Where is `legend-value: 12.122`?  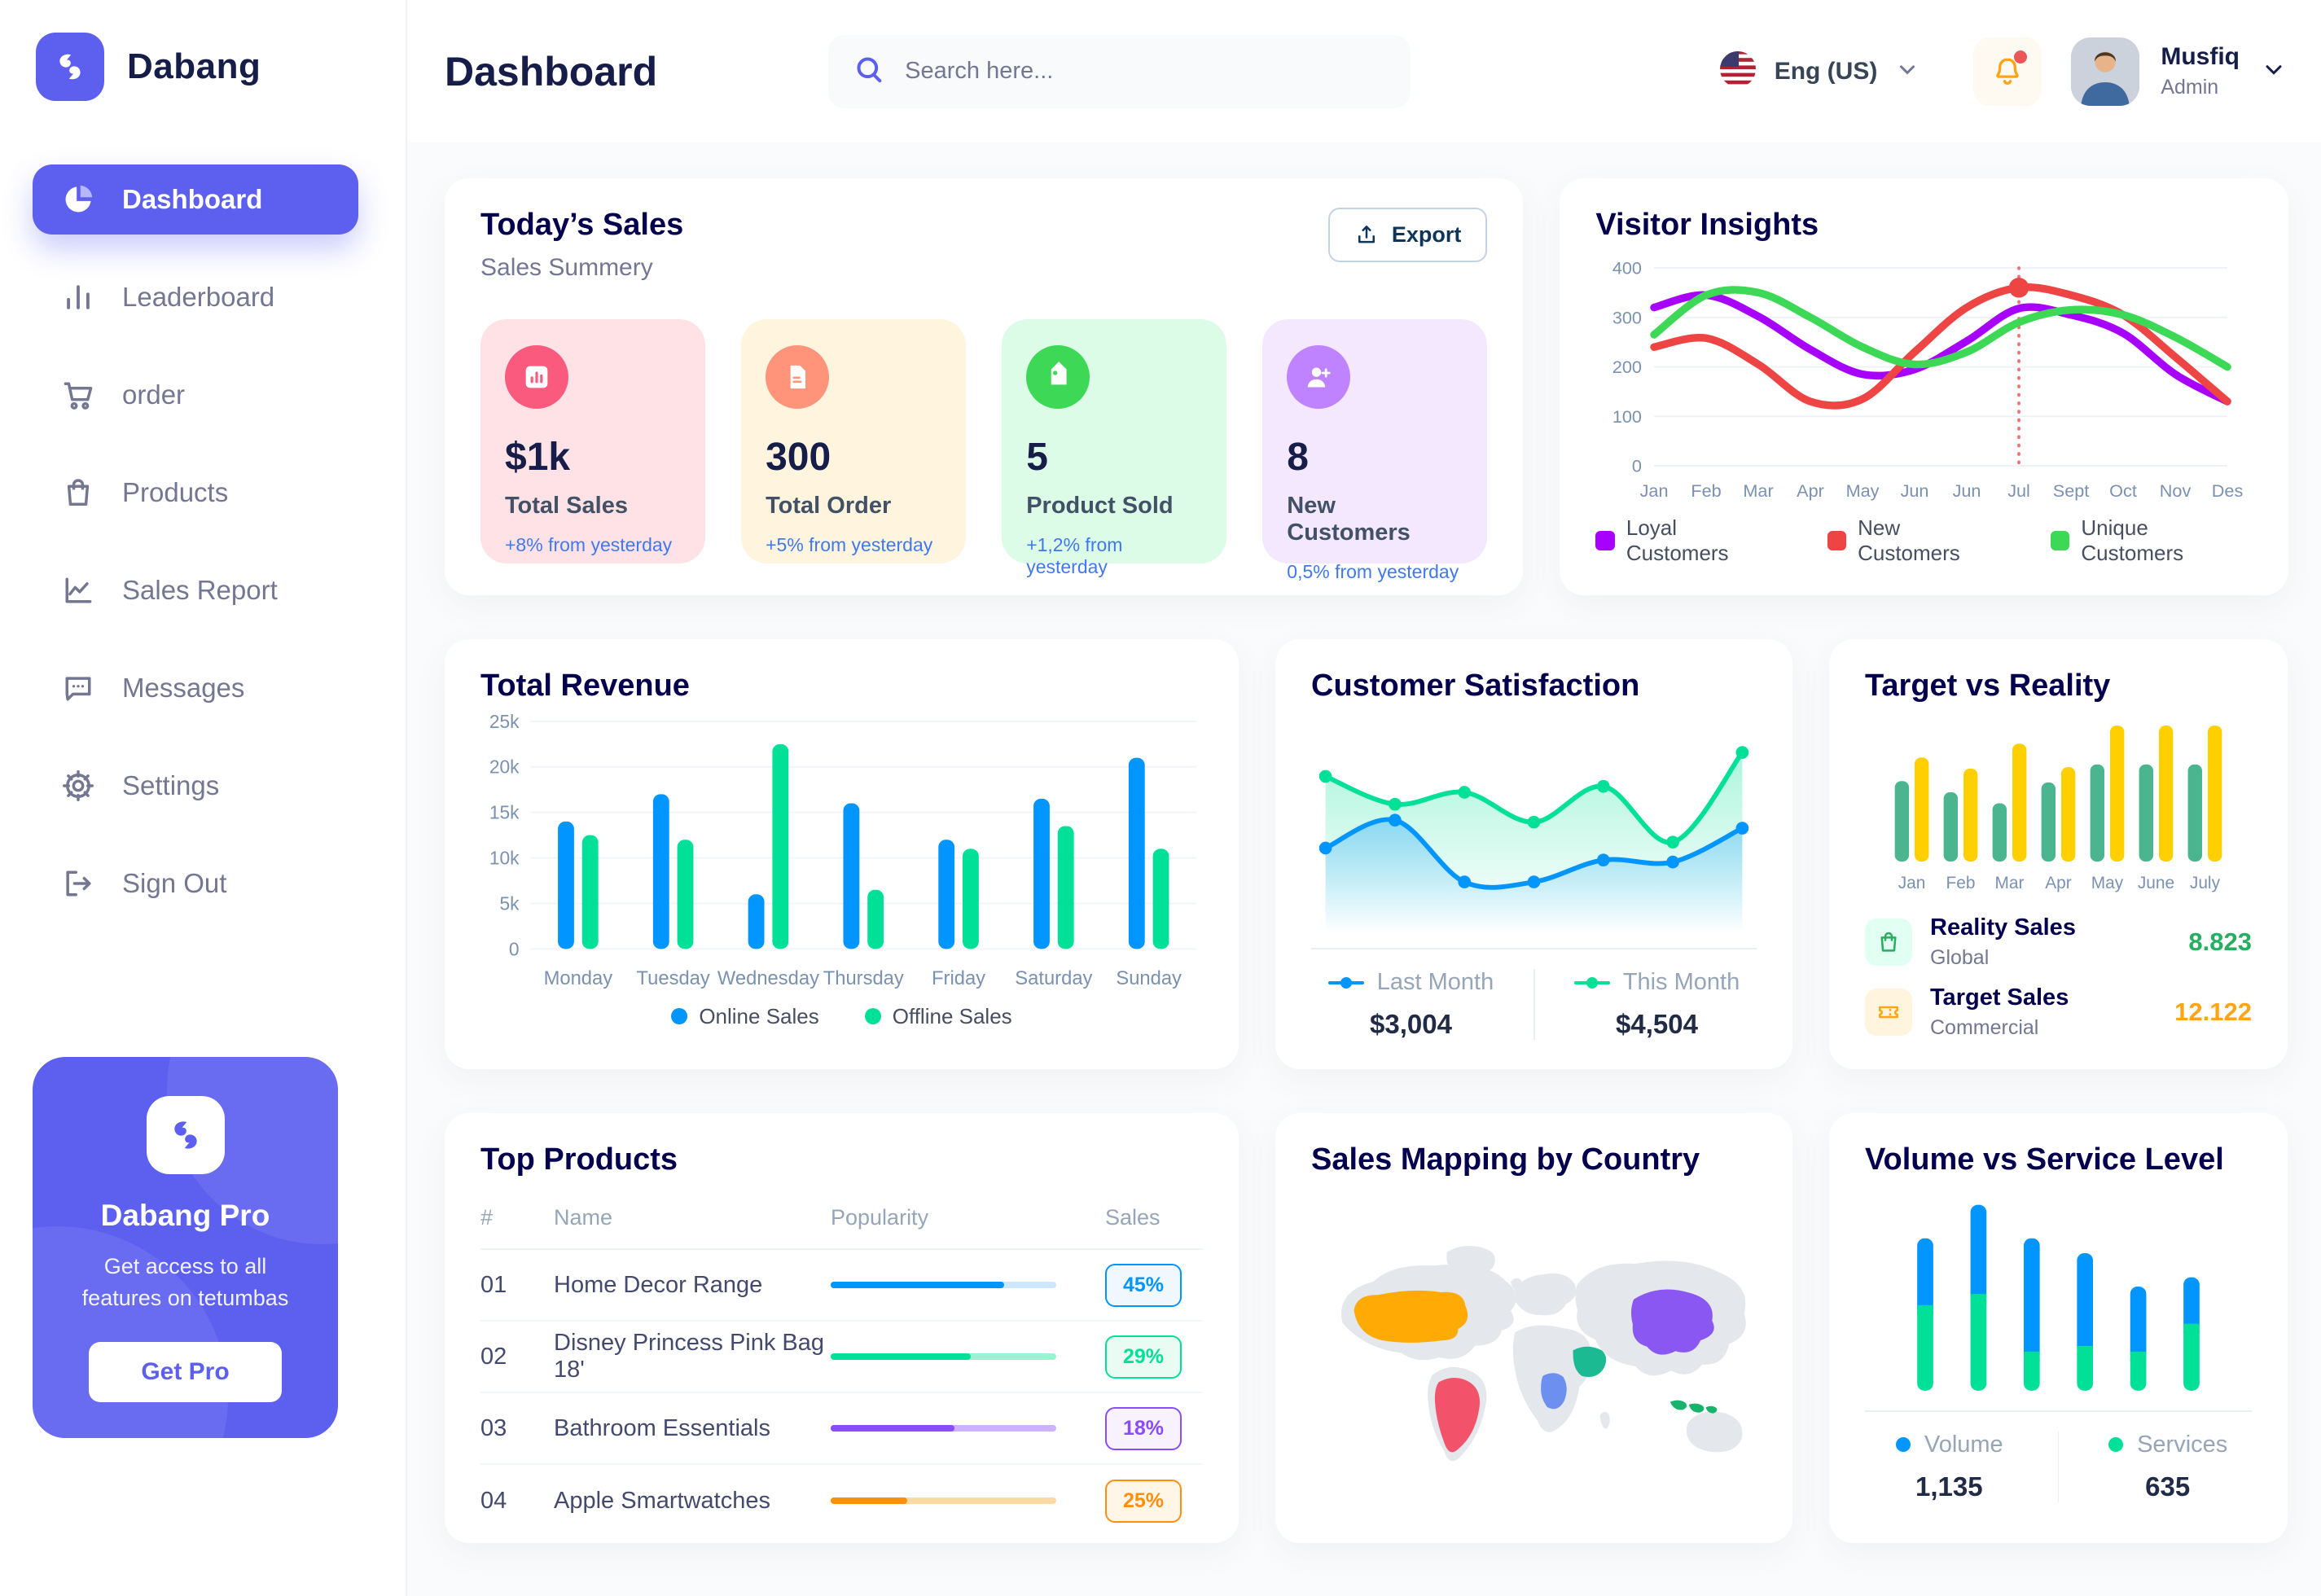
legend-value: 12.122 is located at coordinates (2213, 1012).